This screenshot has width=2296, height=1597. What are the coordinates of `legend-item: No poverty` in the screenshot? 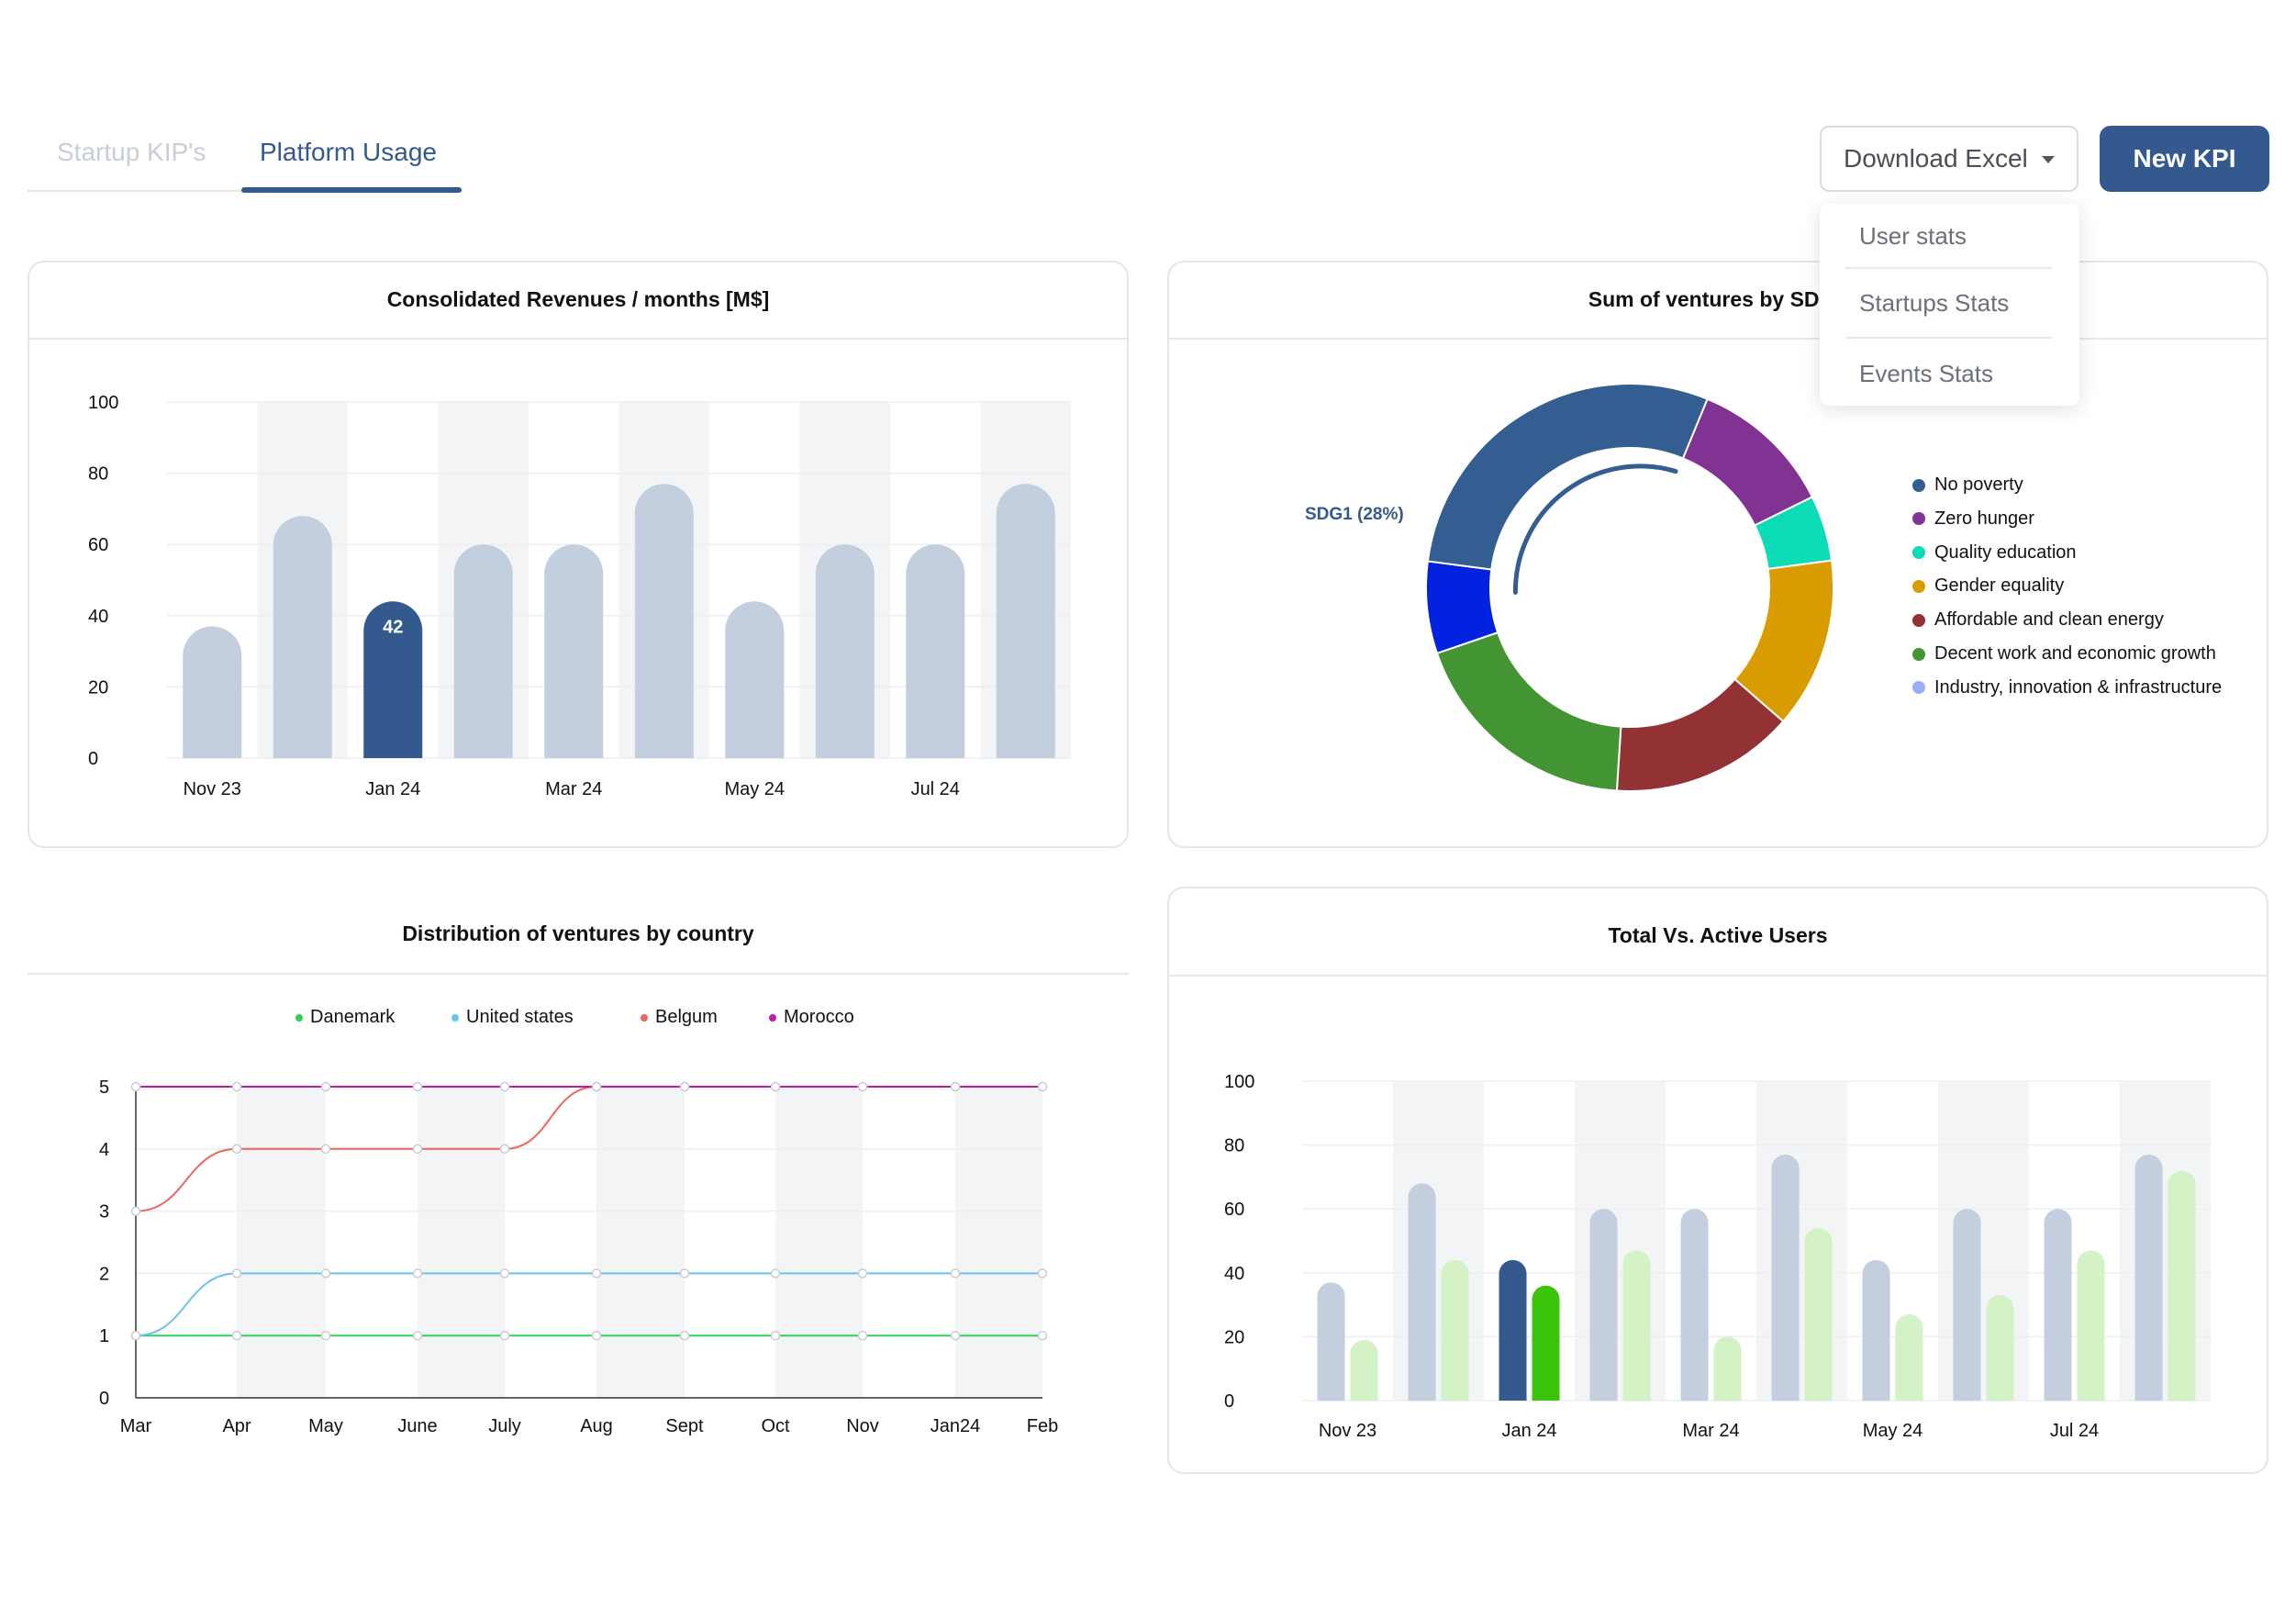 It's located at (1967, 486).